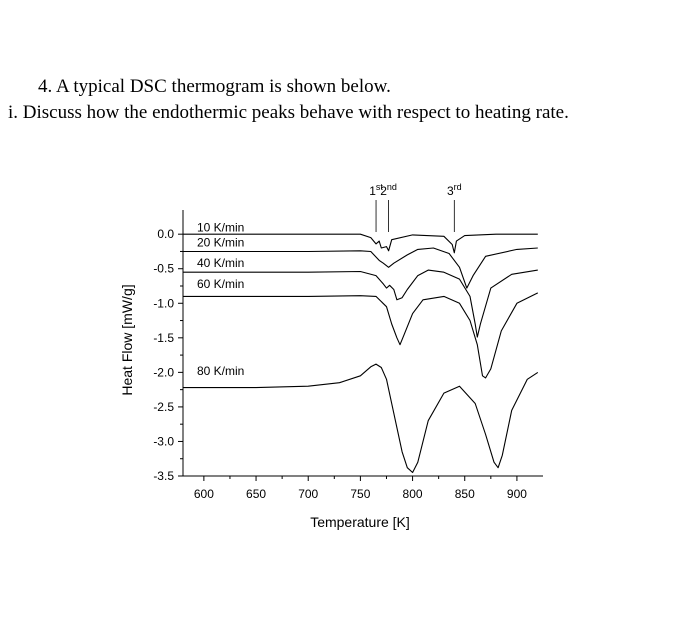  I want to click on x-tick-label: 700, so click(308, 494).